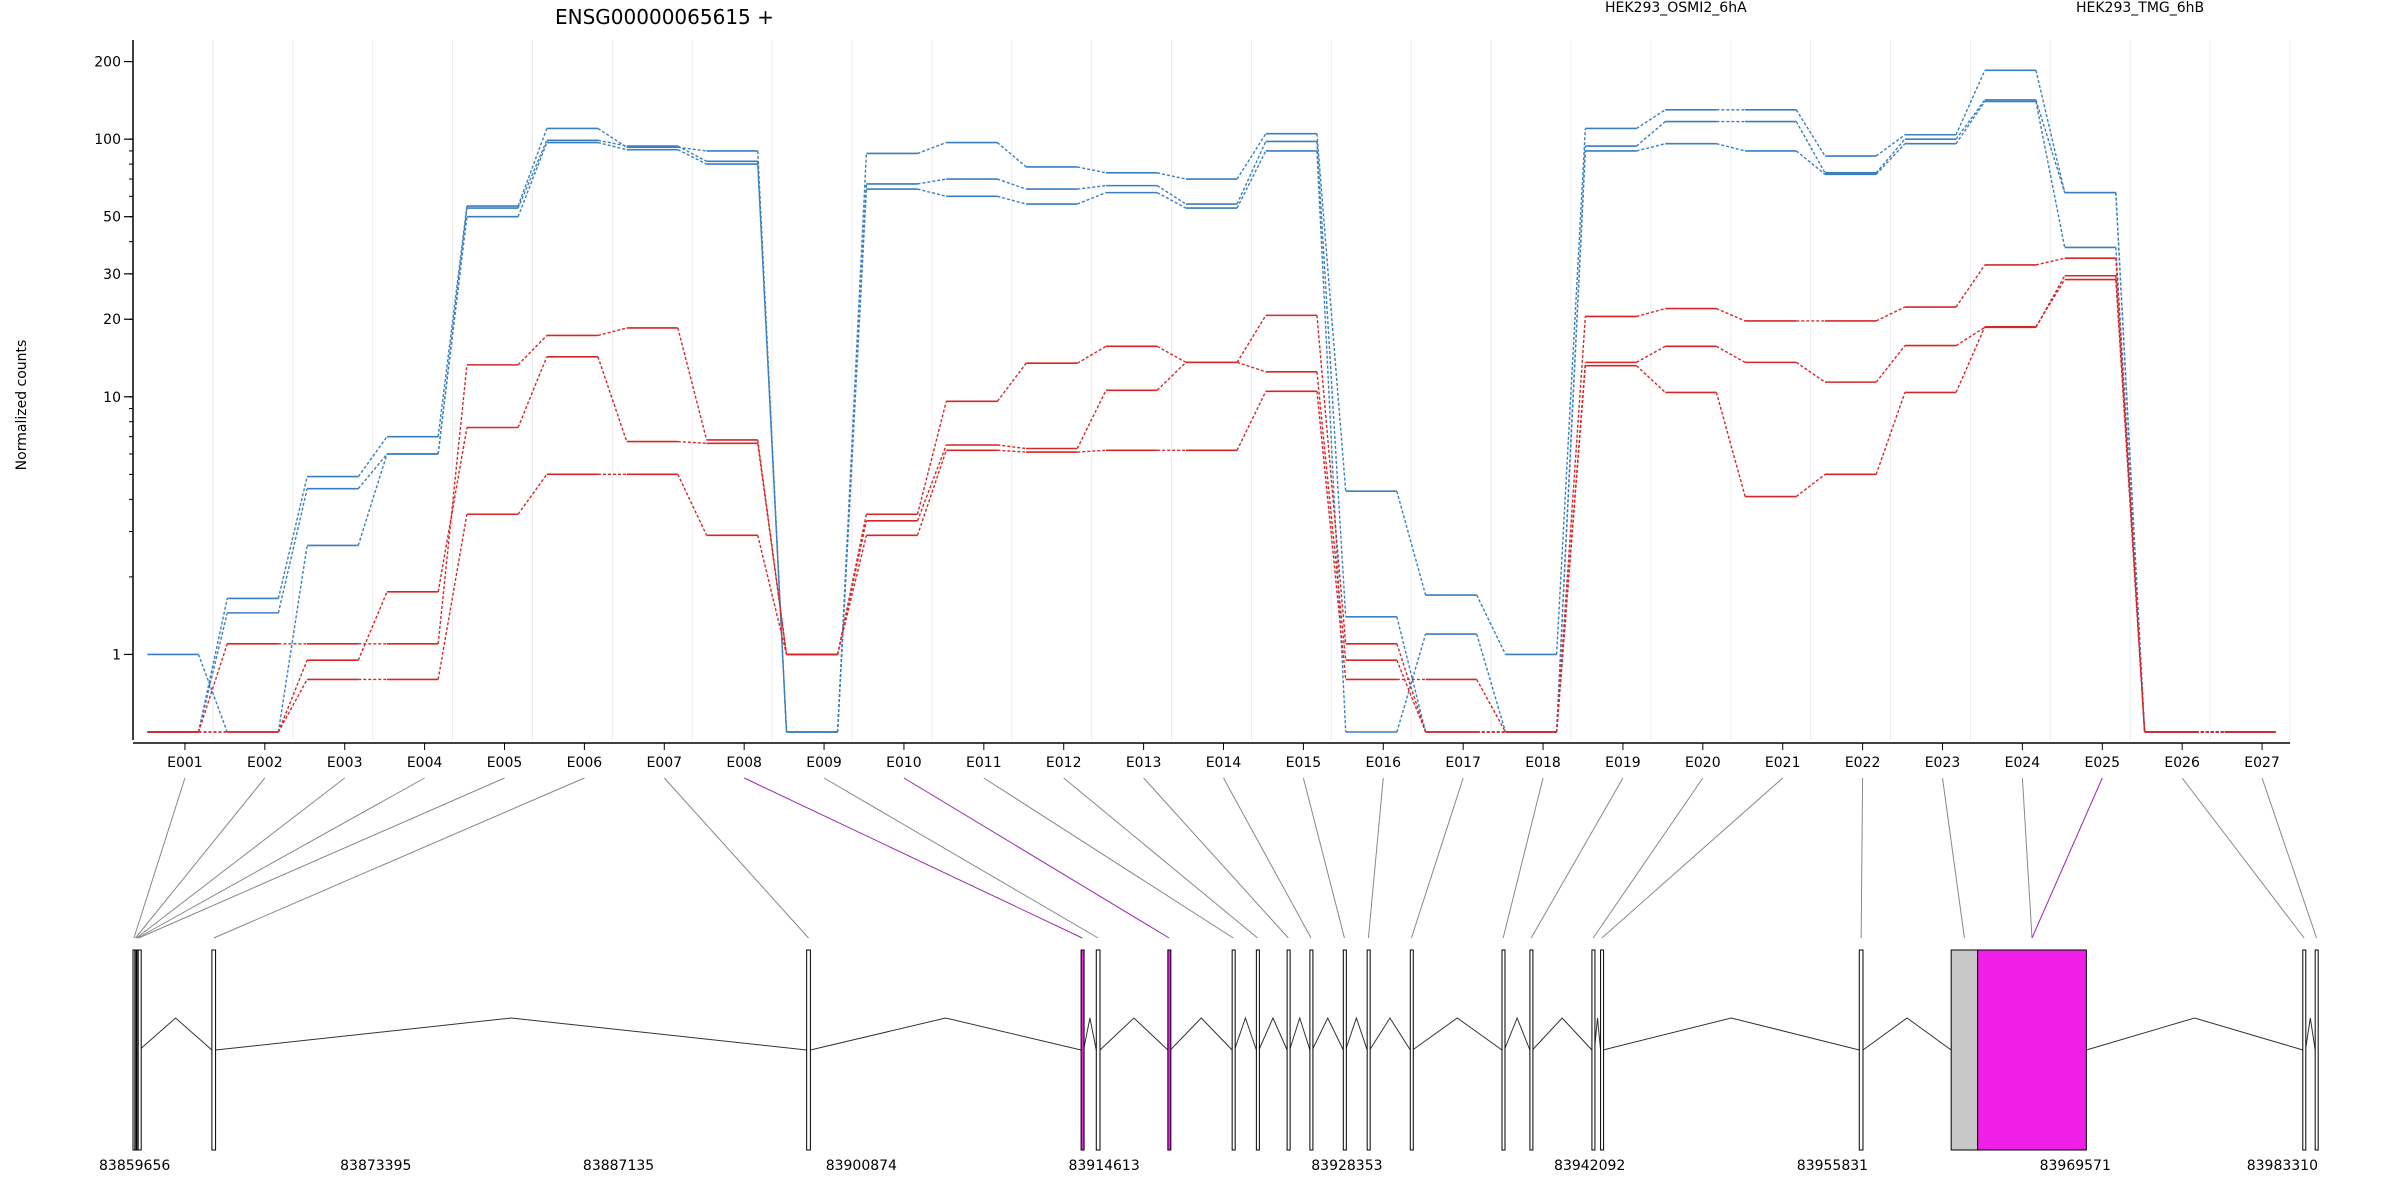  I want to click on x-tick-label: E013, so click(1144, 763).